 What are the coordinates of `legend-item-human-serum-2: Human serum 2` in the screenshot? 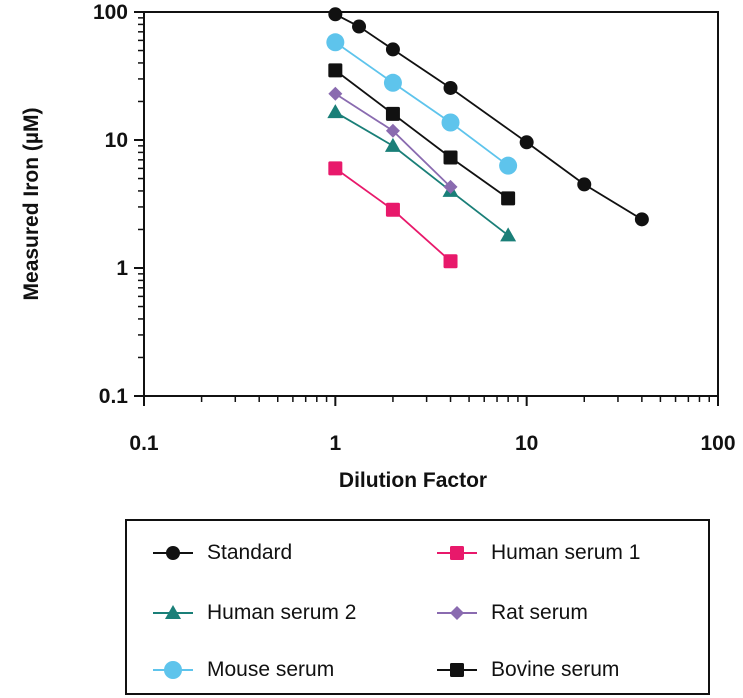 It's located at (253, 613).